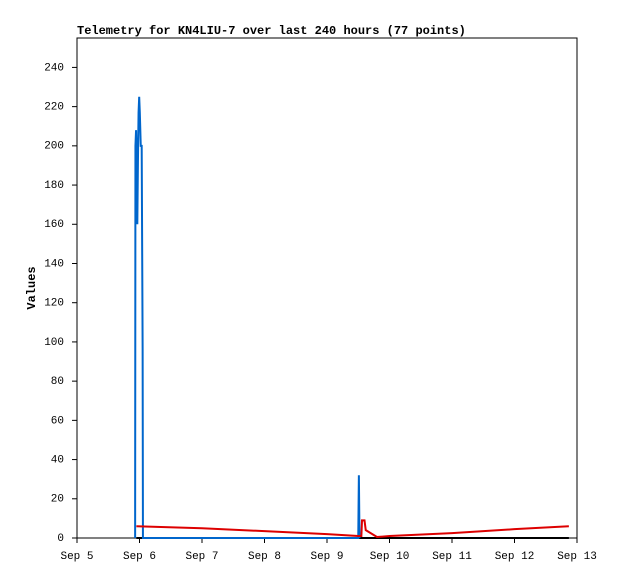 The width and height of the screenshot is (618, 579). What do you see at coordinates (54, 186) in the screenshot?
I see `y-tick-label: 180` at bounding box center [54, 186].